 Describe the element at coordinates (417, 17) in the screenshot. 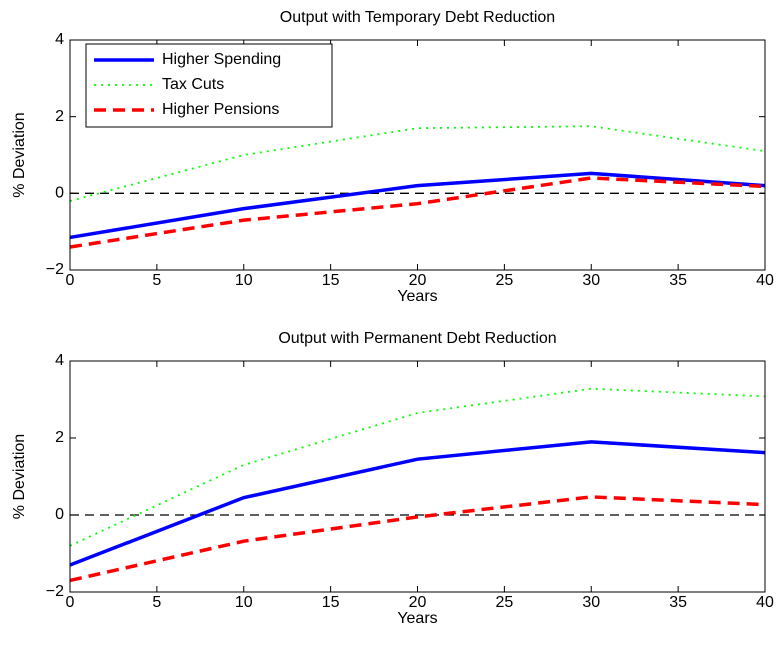

I see `chart-title: Output with Temporary Debt Reduction` at that location.